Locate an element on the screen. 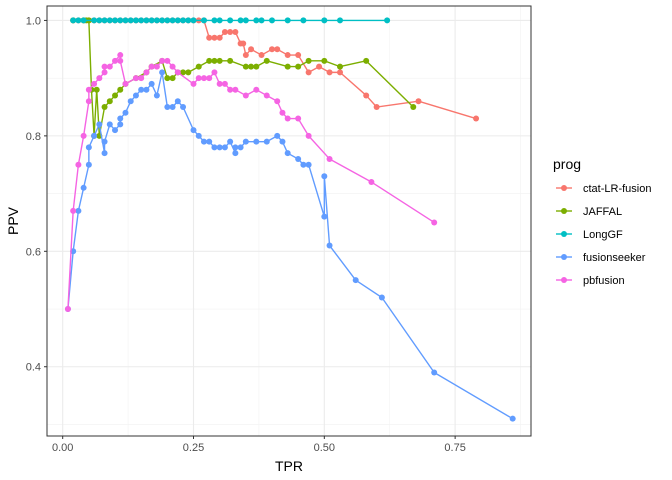  legend-item-longgf: LongGF is located at coordinates (589, 235).